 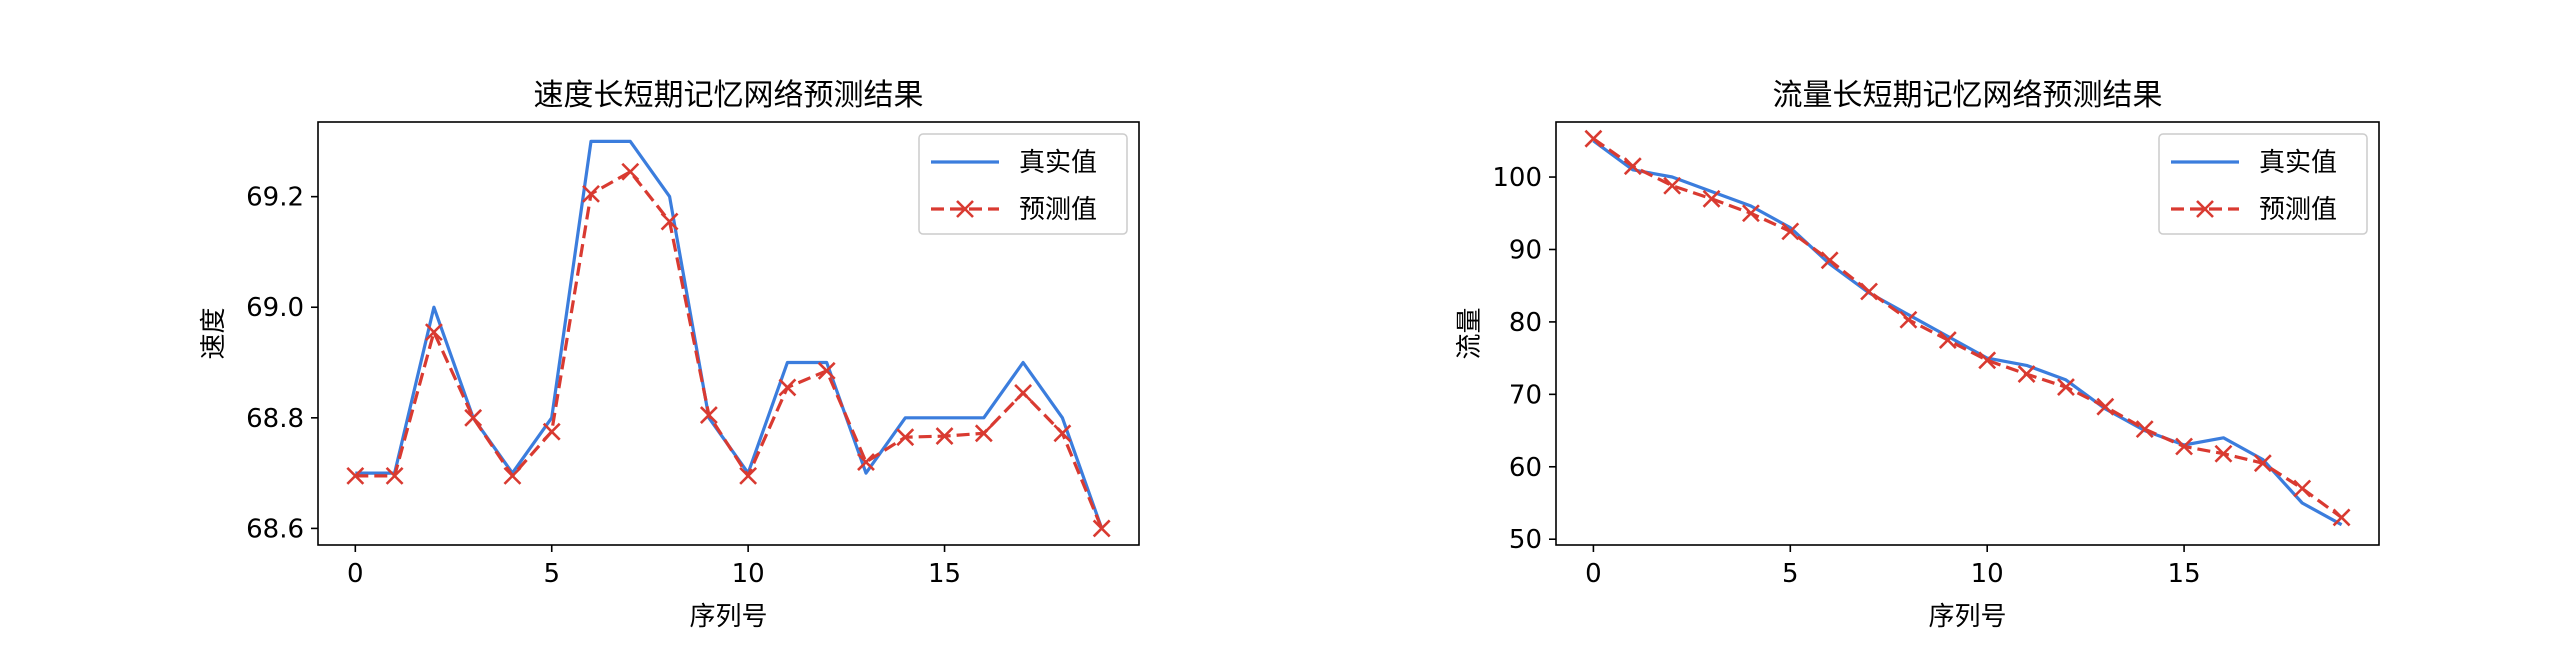 I want to click on y-tick-label: 68.6, so click(x=275, y=529).